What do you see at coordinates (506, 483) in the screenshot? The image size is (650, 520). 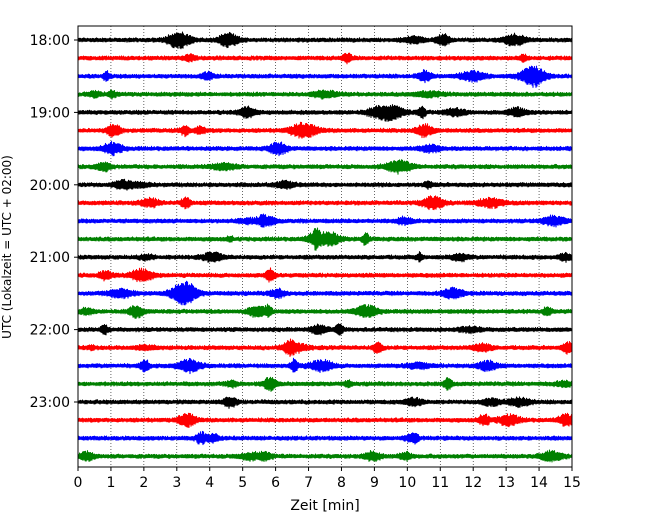 I see `x-tick-label: 13` at bounding box center [506, 483].